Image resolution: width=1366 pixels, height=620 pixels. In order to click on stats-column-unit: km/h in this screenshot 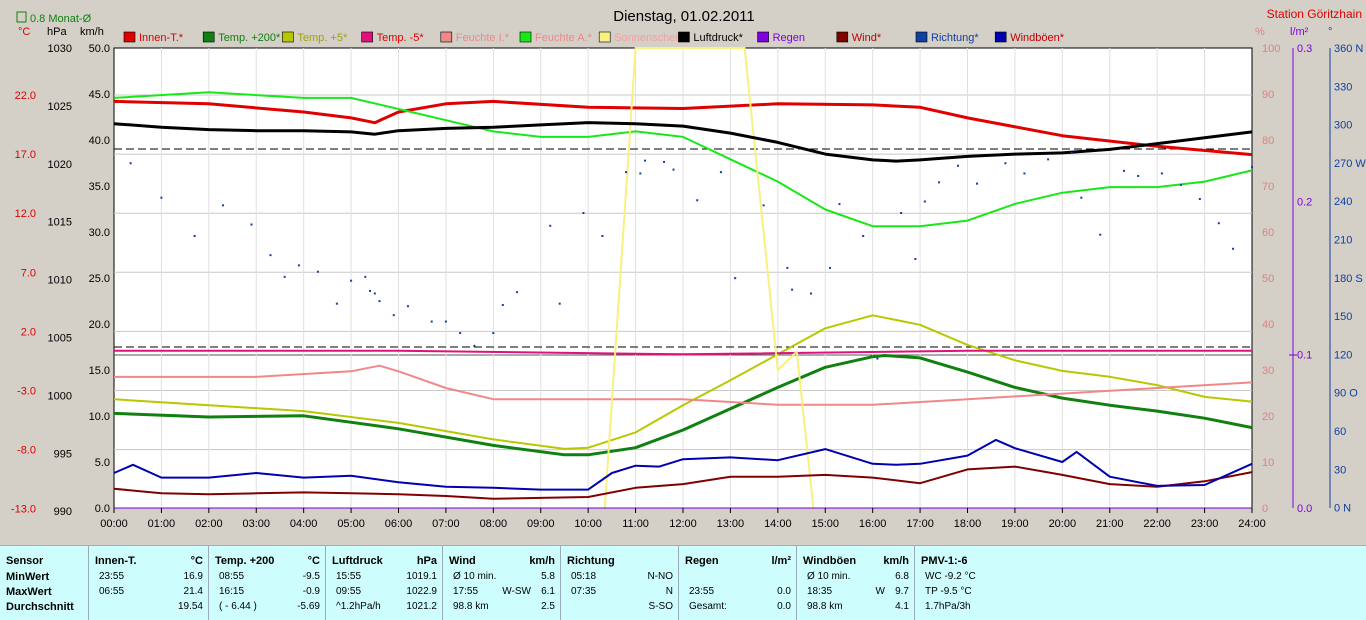, I will do `click(896, 561)`.